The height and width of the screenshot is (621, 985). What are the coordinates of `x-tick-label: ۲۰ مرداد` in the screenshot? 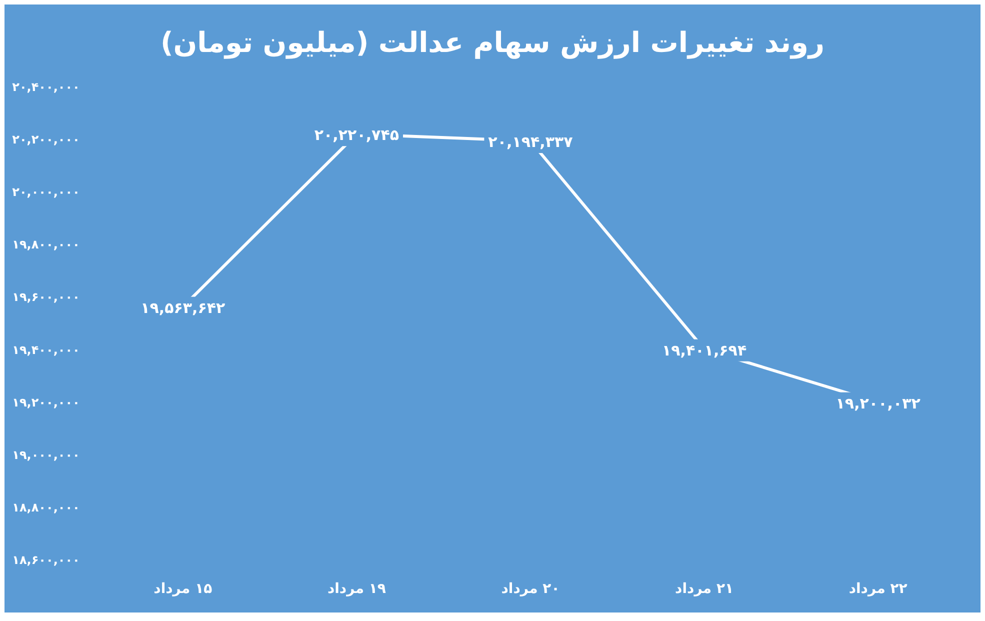 It's located at (530, 589).